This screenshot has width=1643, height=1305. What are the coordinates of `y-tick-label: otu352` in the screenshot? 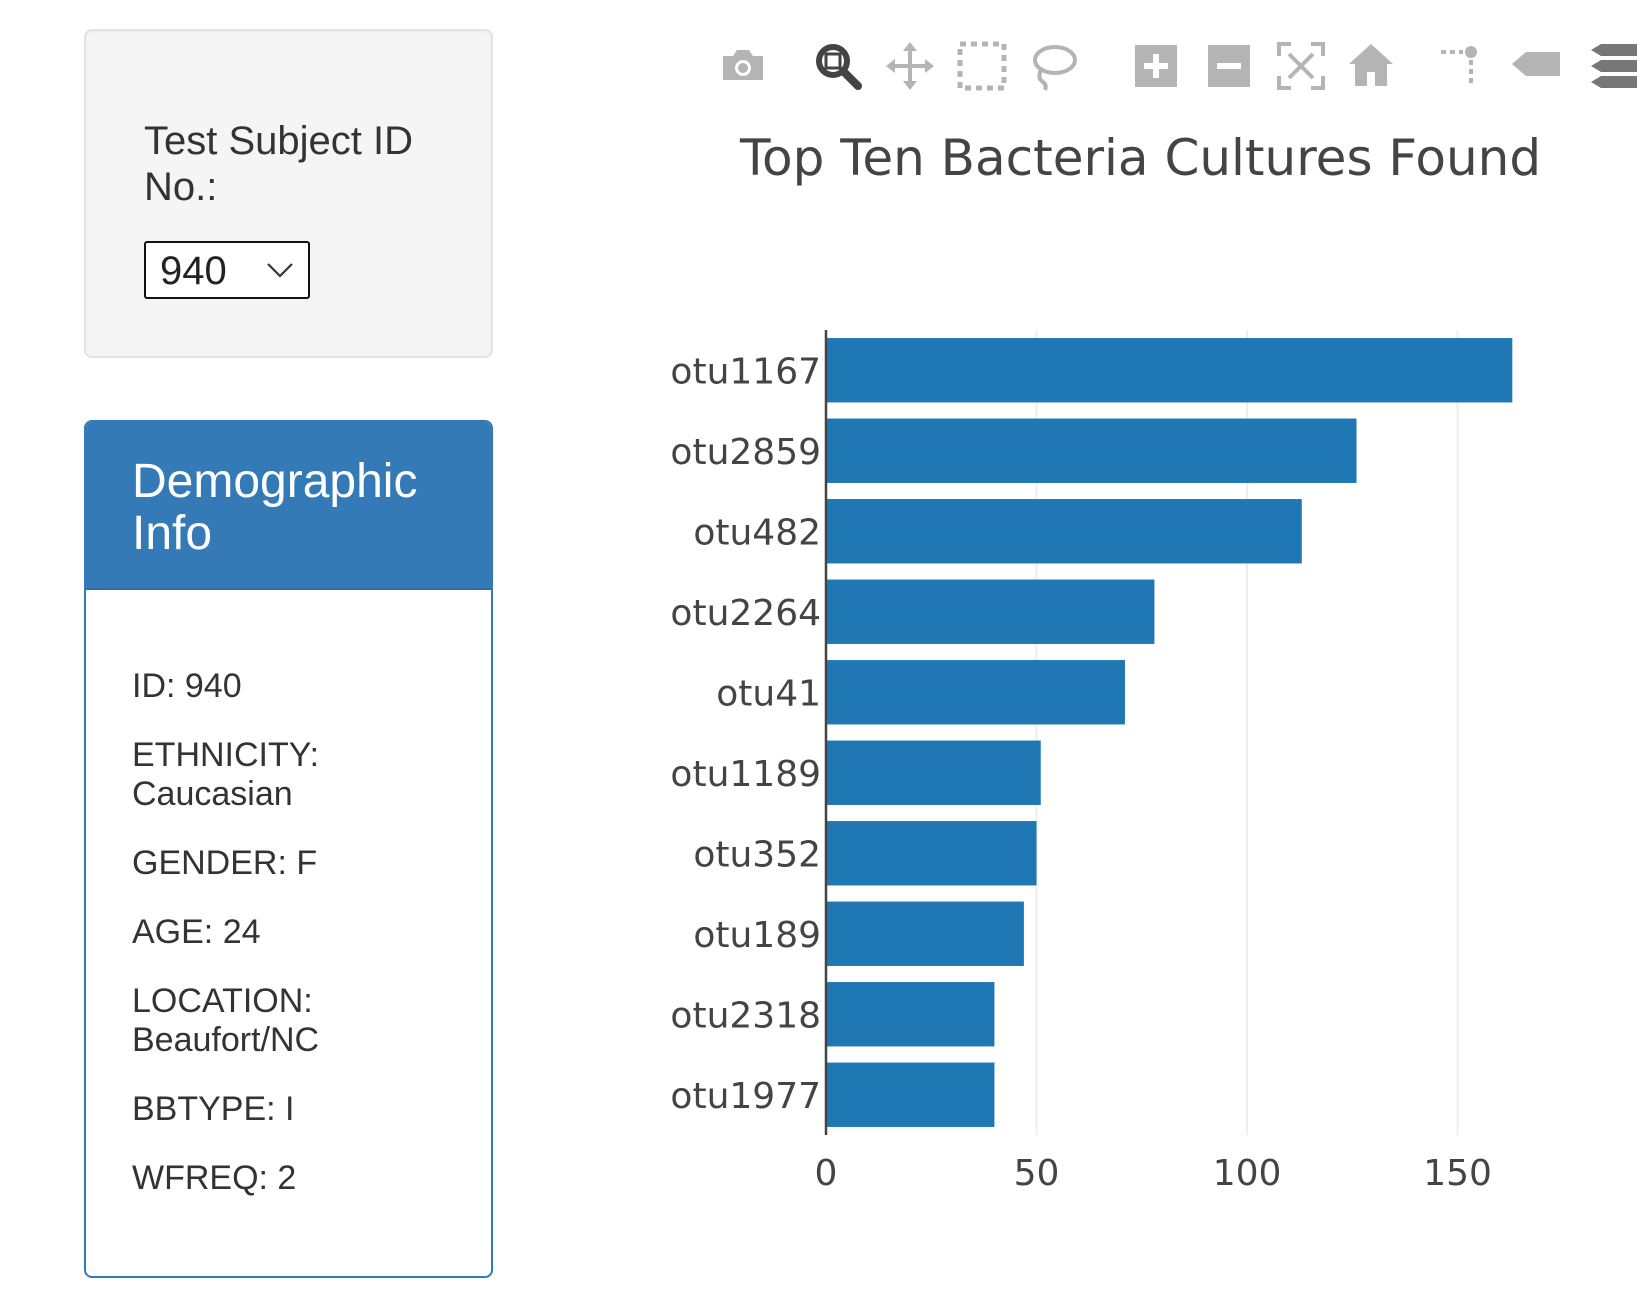 It's located at (757, 854).